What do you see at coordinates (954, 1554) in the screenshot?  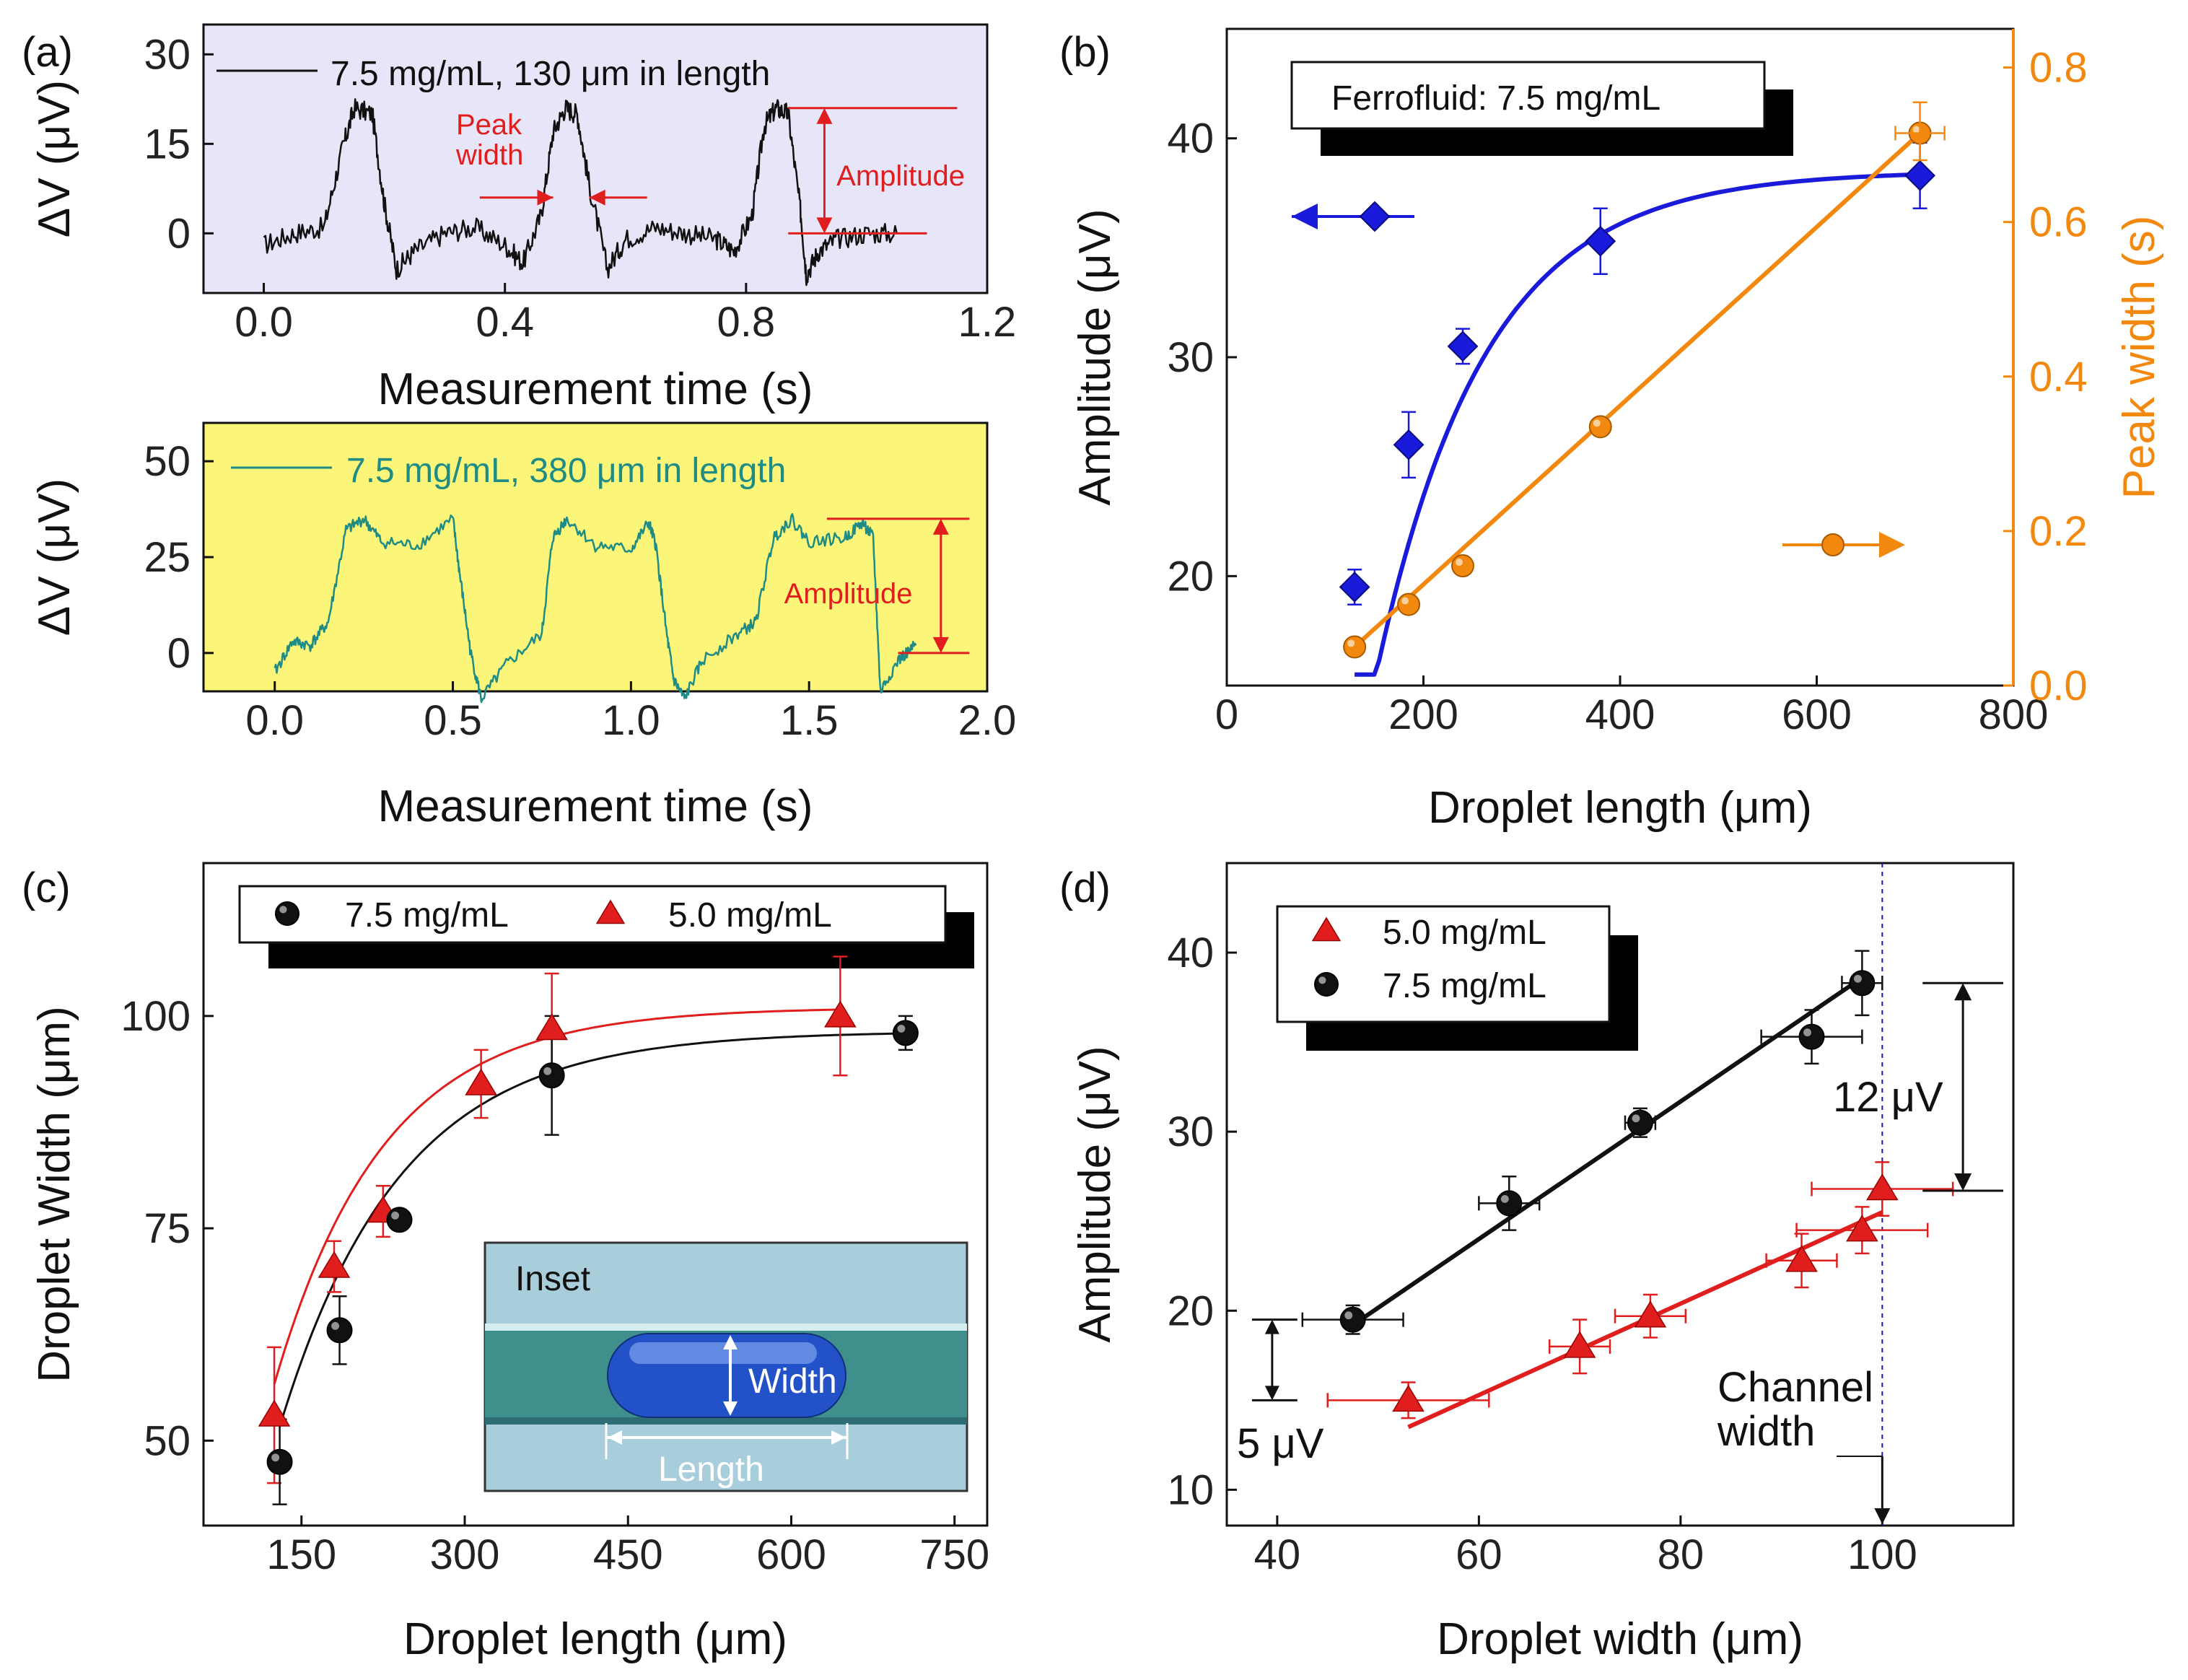 I see `panel-c-xtick-label: 750` at bounding box center [954, 1554].